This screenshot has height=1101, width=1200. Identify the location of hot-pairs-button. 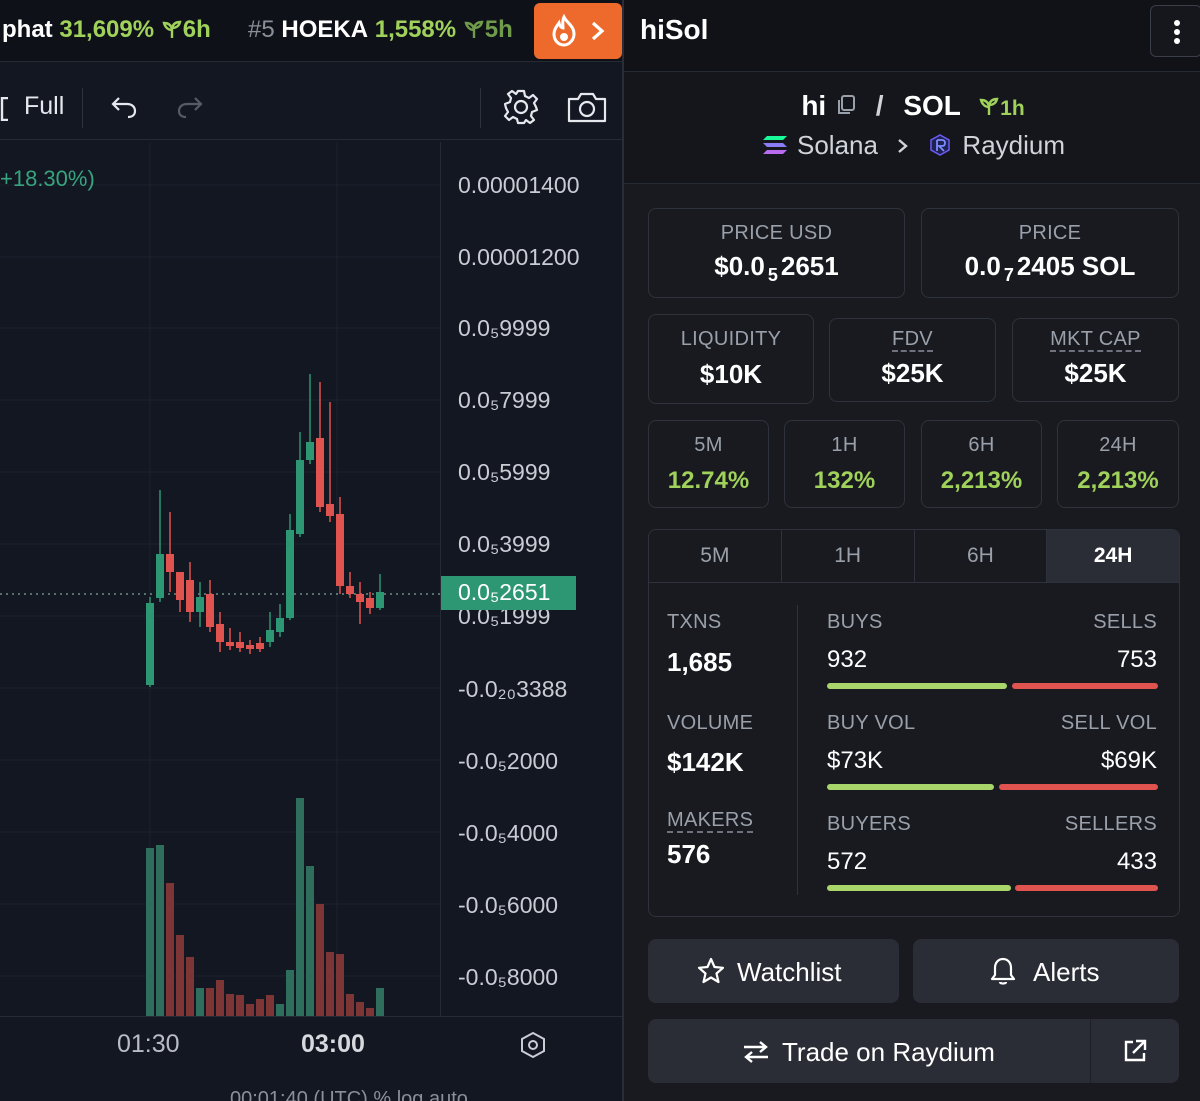
(578, 31).